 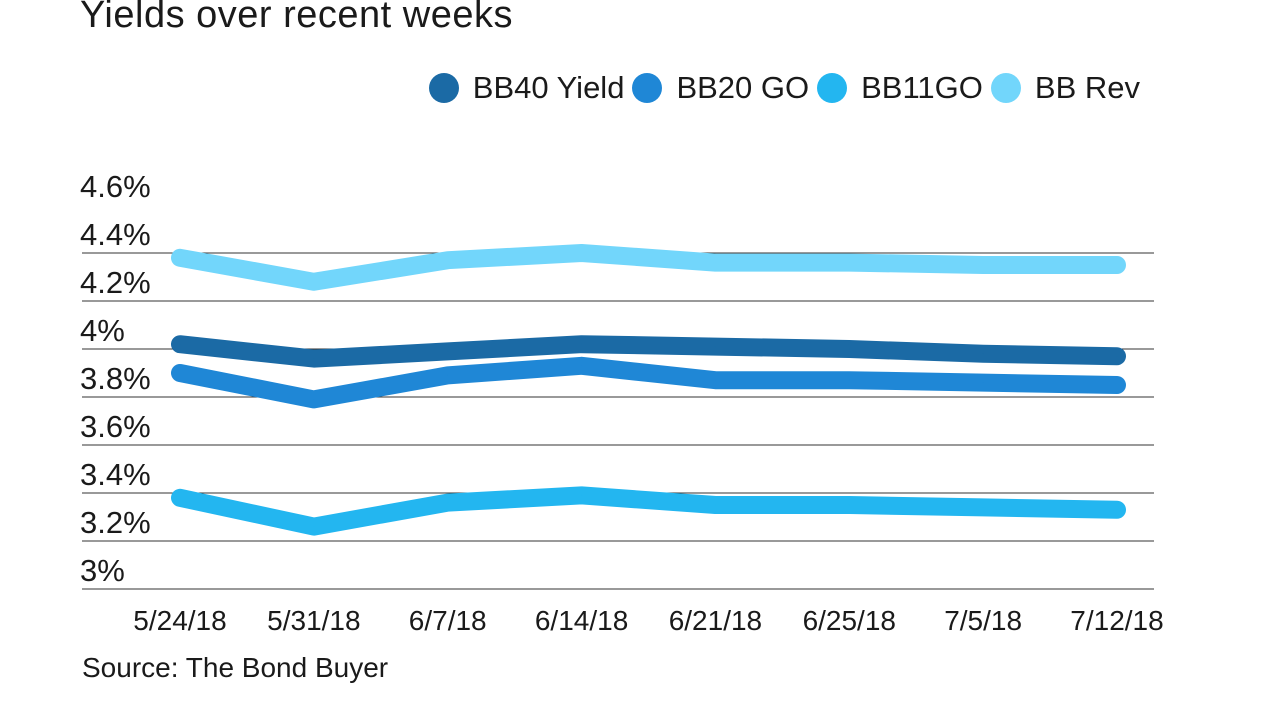 What do you see at coordinates (648, 351) in the screenshot?
I see `series-line-bb40-yield` at bounding box center [648, 351].